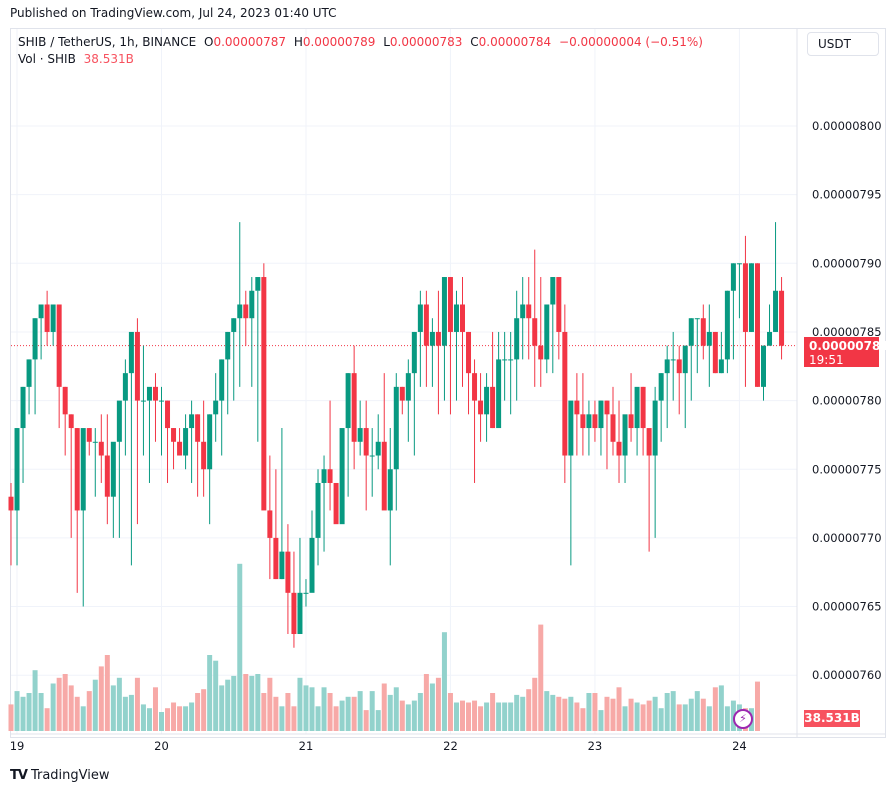 This screenshot has height=794, width=894. Describe the element at coordinates (209, 42) in the screenshot. I see `open-label: O` at that location.